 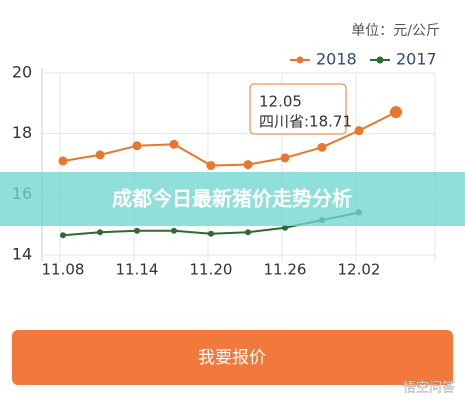 What do you see at coordinates (137, 270) in the screenshot?
I see `x-tick-label: 11.14` at bounding box center [137, 270].